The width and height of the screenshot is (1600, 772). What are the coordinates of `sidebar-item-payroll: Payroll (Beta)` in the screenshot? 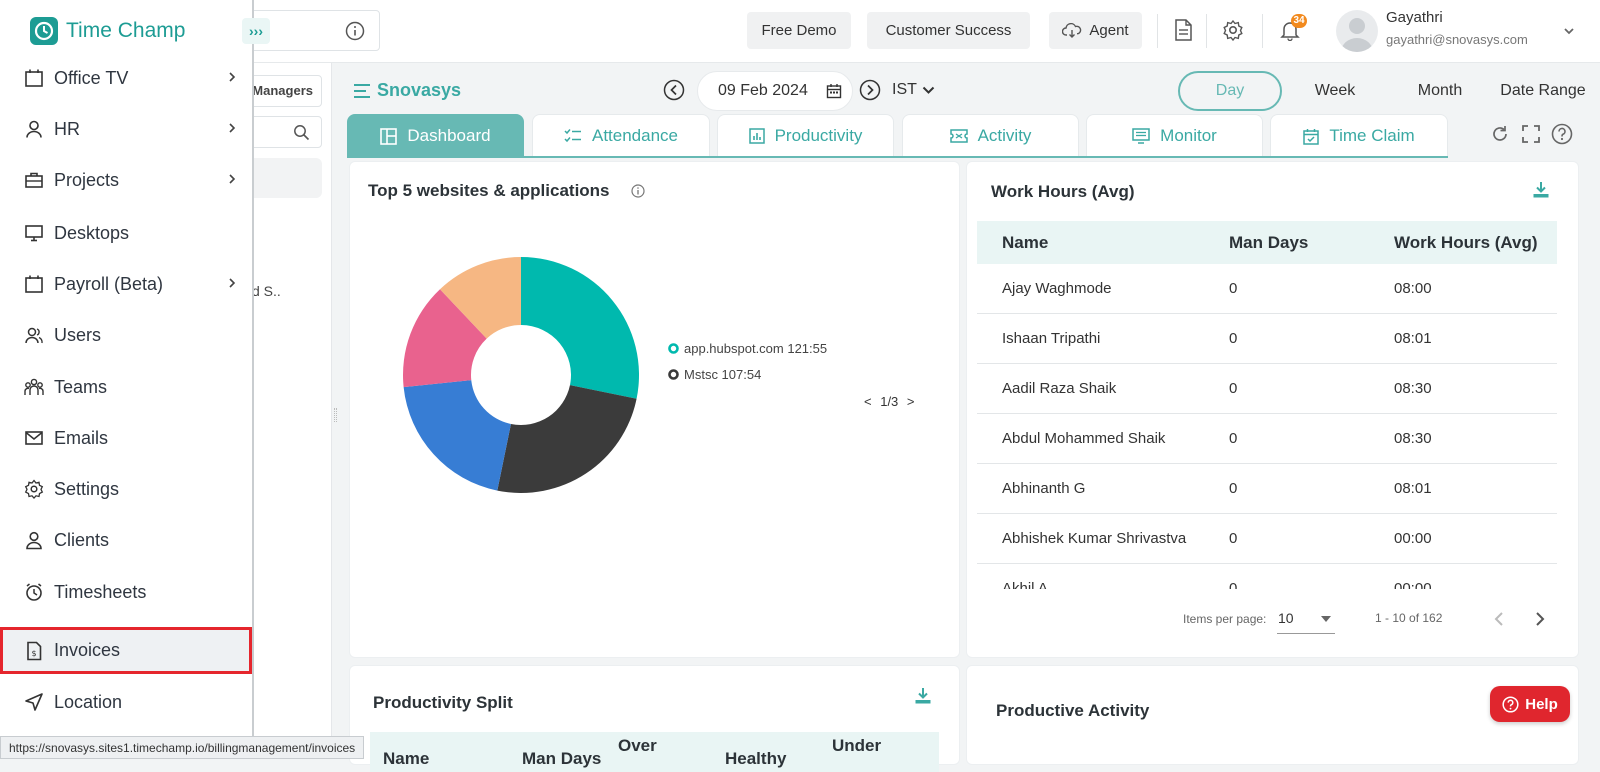 It's located at (126, 284).